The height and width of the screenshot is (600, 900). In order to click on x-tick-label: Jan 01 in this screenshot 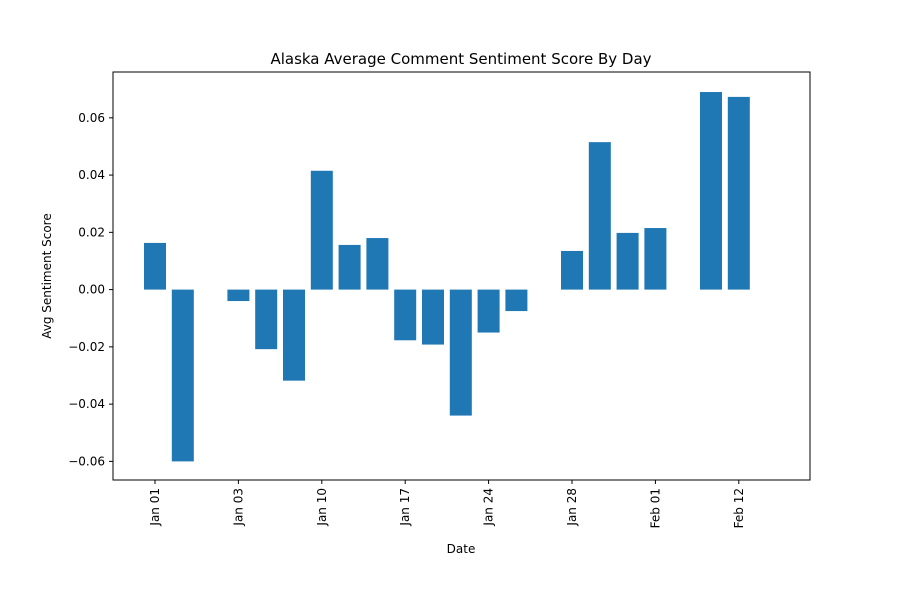, I will do `click(155, 507)`.